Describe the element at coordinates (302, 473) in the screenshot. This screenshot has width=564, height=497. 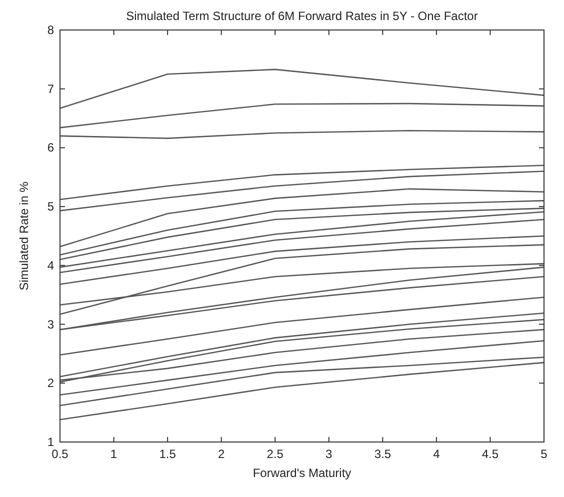
I see `x-axis-title: Forward's Maturity` at that location.